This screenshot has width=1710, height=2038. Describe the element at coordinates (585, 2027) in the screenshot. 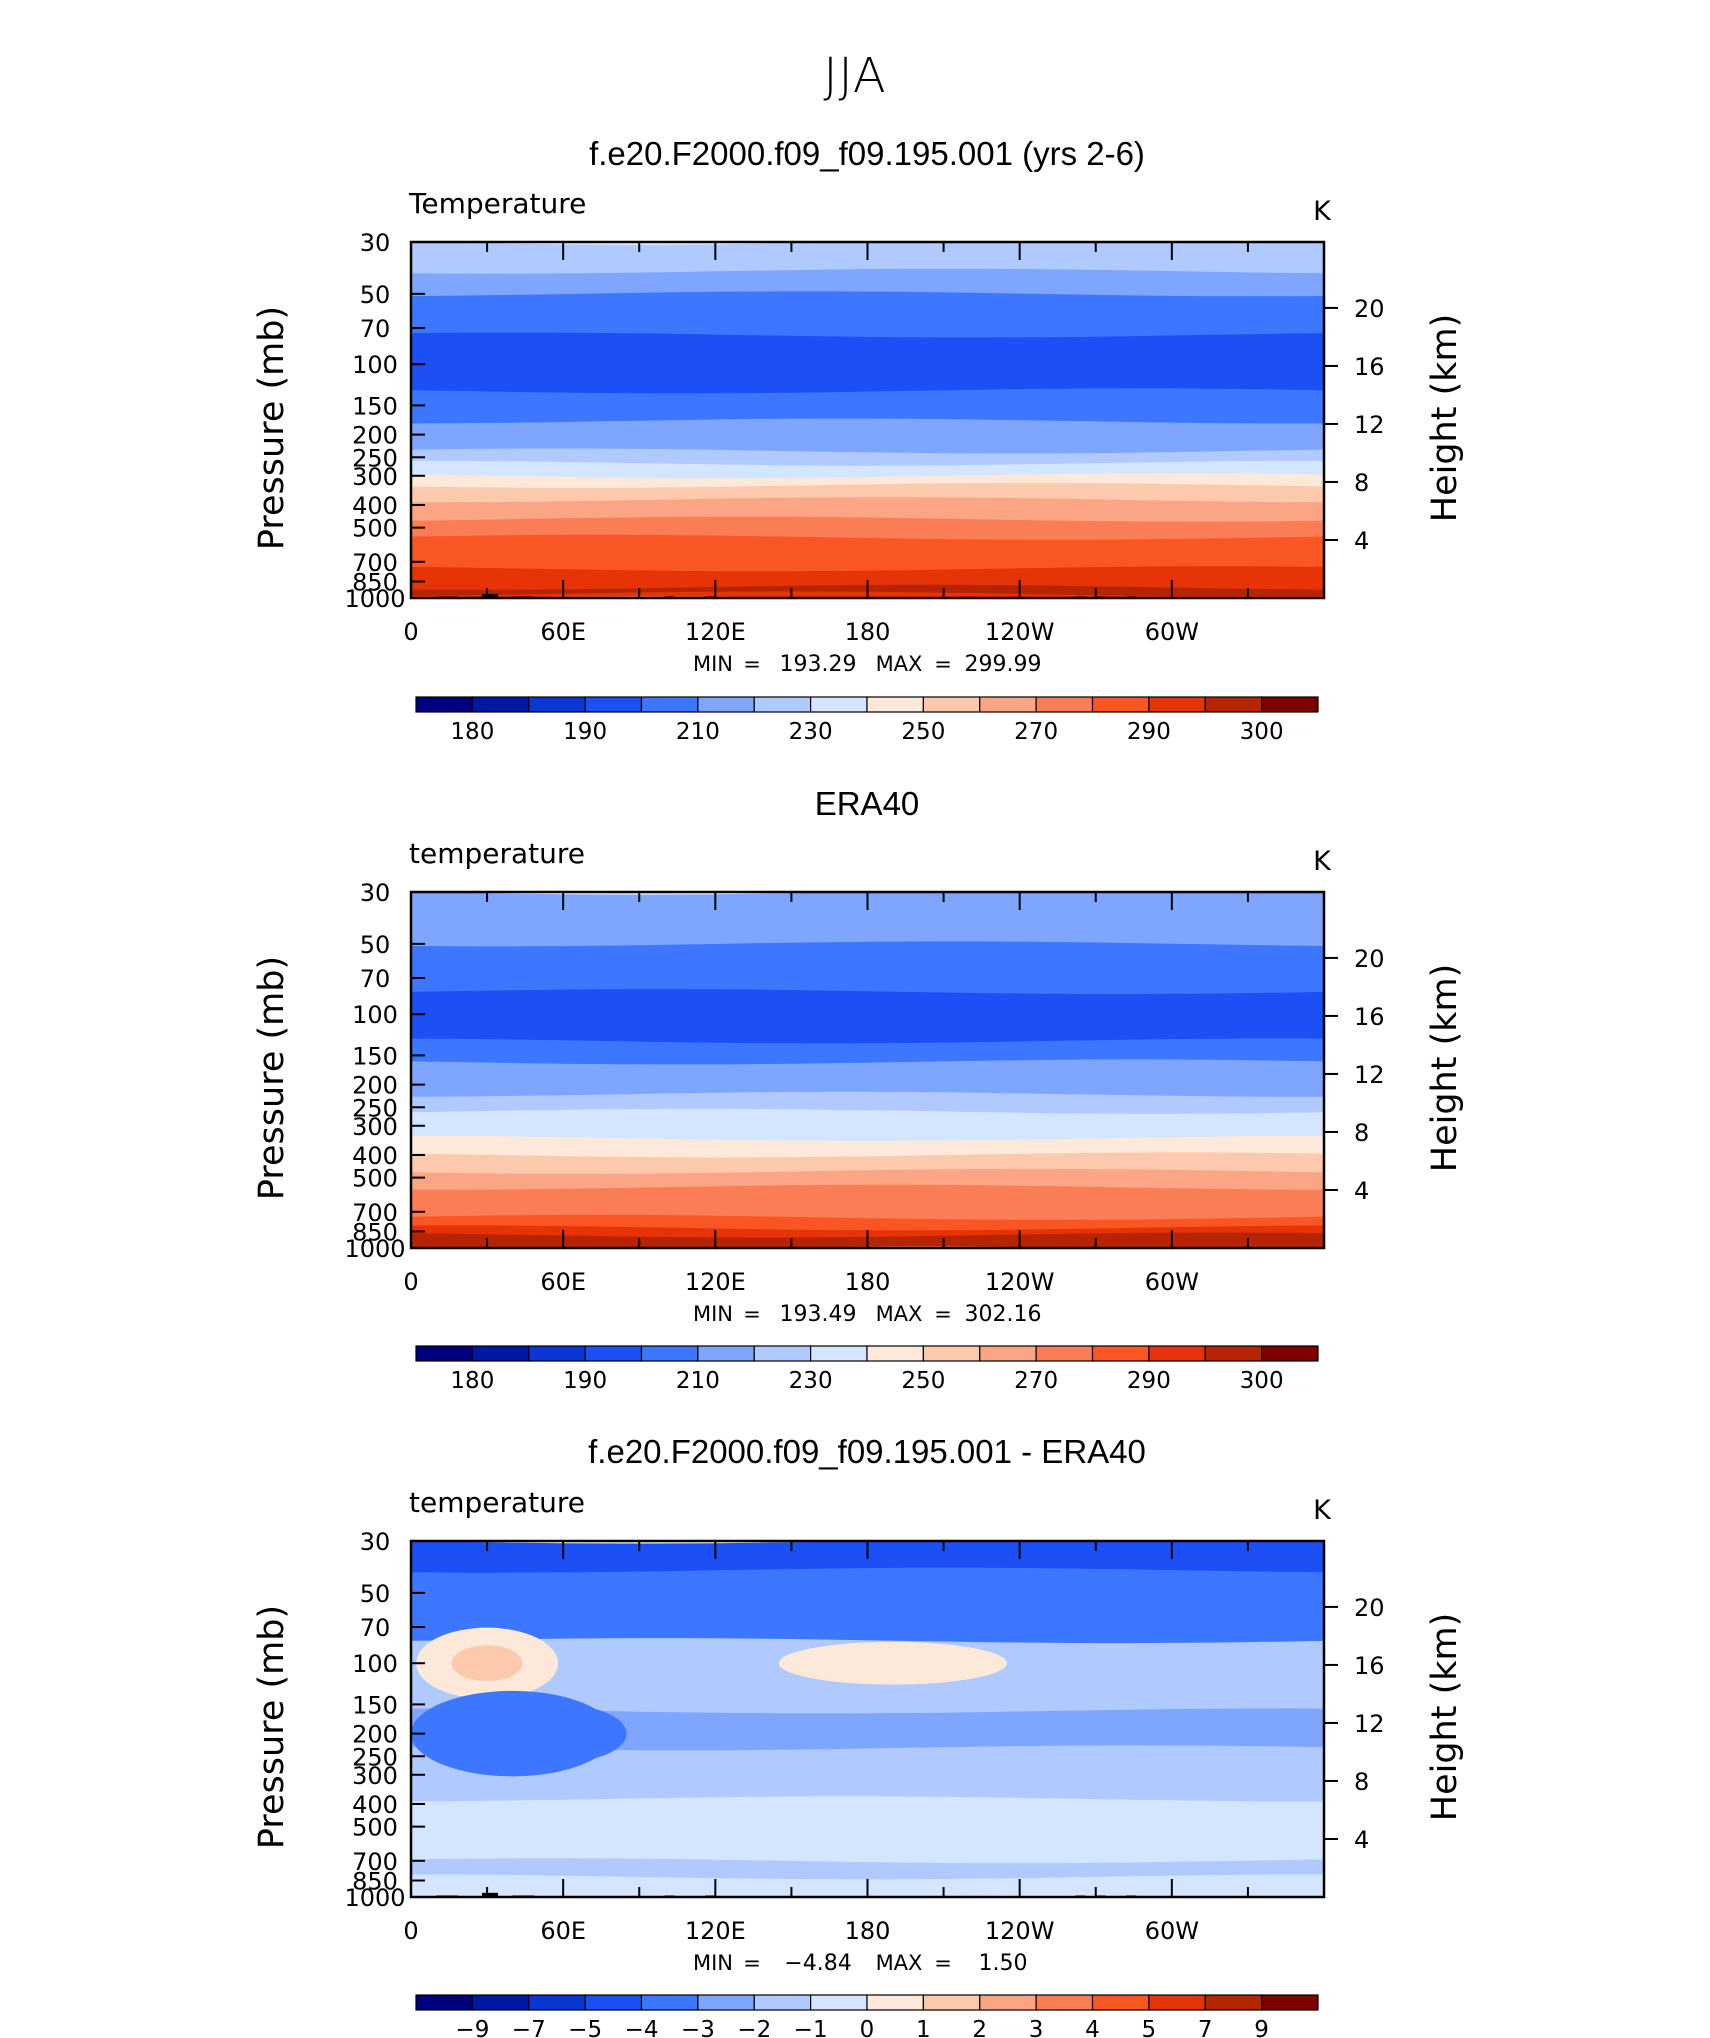

I see `colorbar-label: −5` at that location.